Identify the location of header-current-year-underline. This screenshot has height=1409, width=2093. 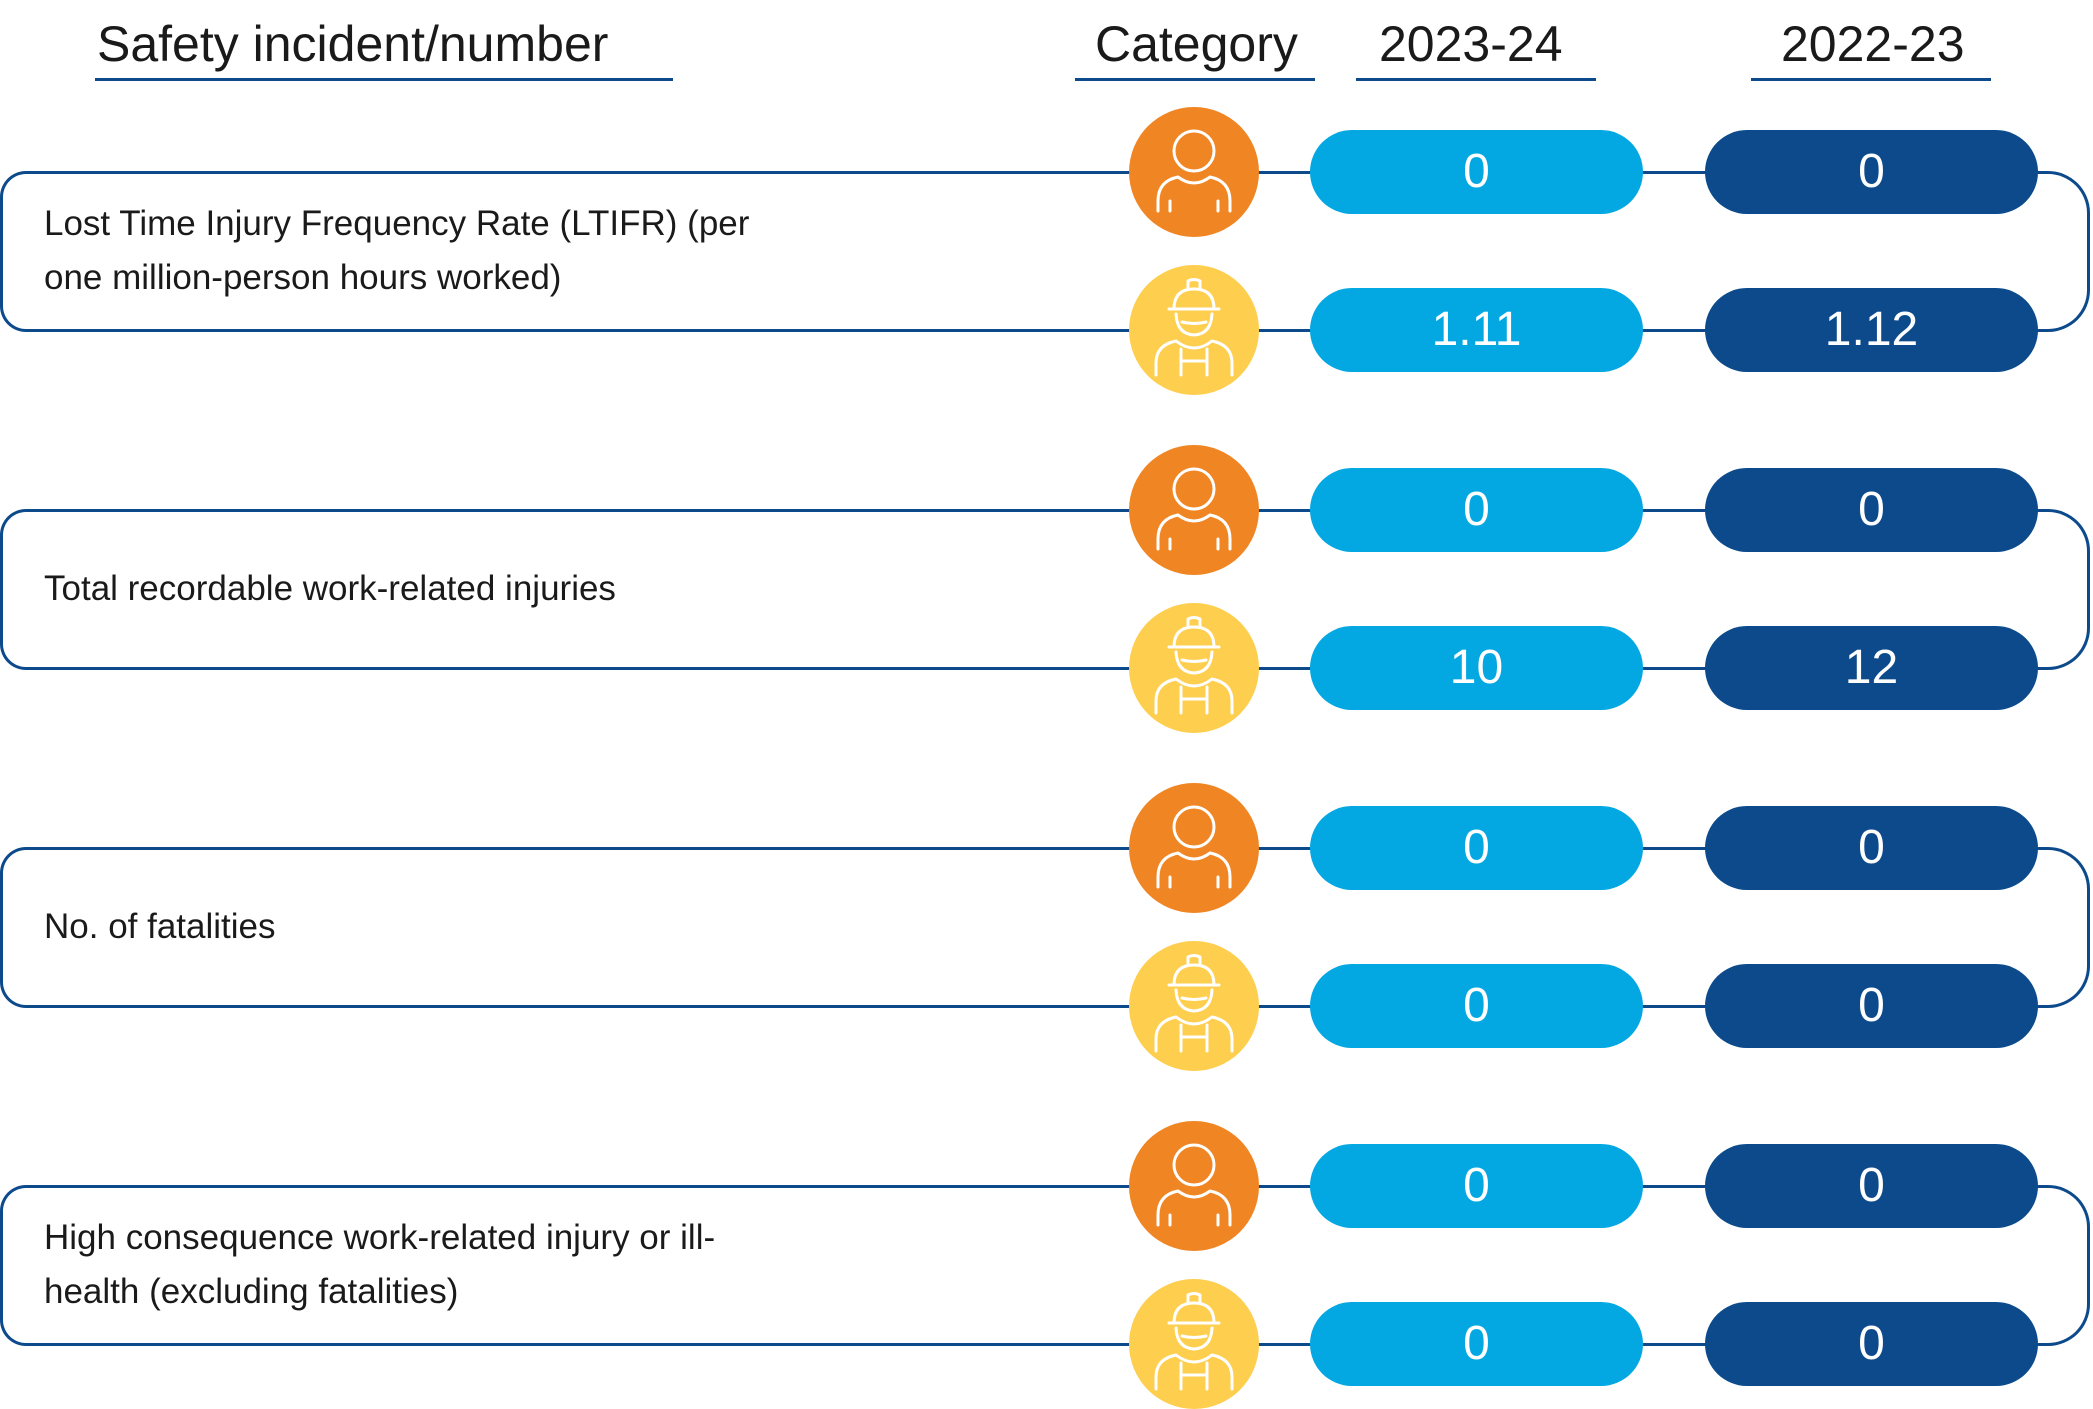
(1476, 79).